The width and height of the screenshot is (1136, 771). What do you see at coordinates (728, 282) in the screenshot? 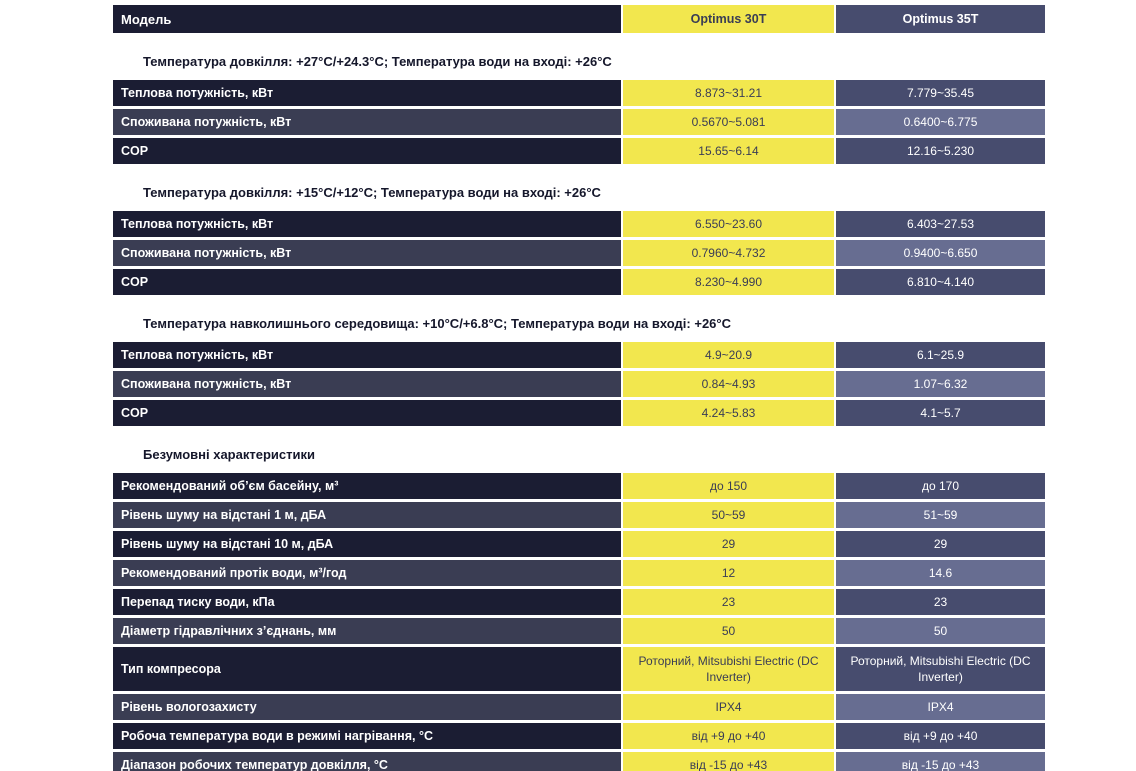
I see `value-optimus-30t: 8.230~4.990` at bounding box center [728, 282].